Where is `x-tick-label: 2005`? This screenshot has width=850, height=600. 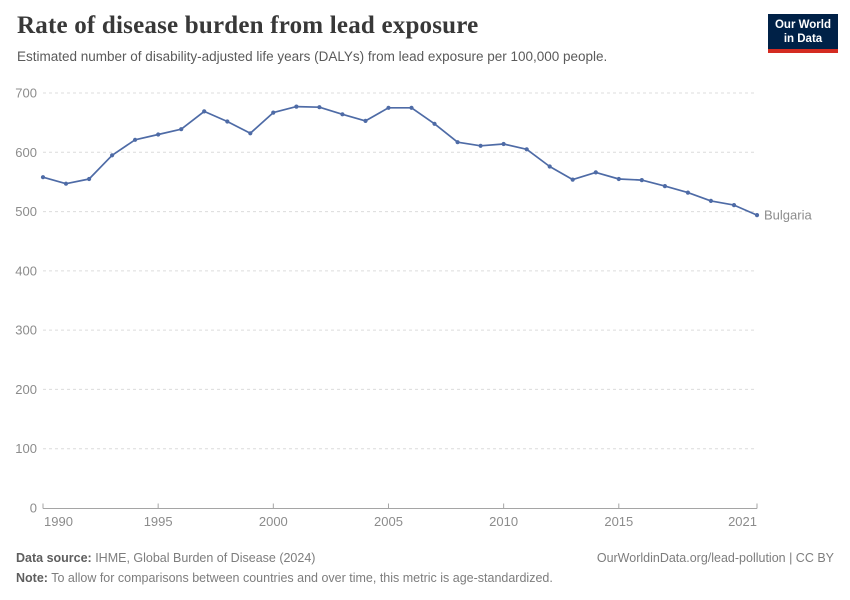 x-tick-label: 2005 is located at coordinates (388, 521).